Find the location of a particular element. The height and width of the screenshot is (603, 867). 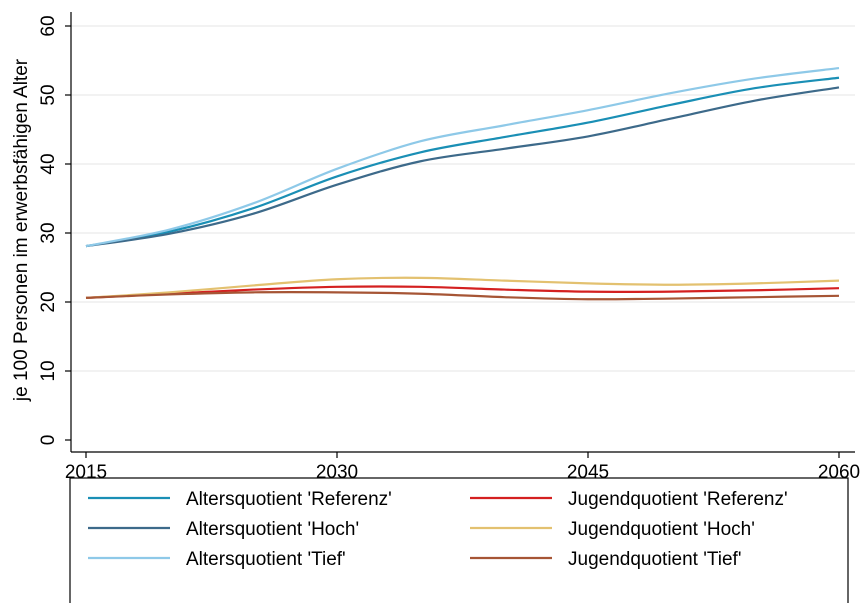

legend-label: Altersquotient 'Referenz' is located at coordinates (289, 499).